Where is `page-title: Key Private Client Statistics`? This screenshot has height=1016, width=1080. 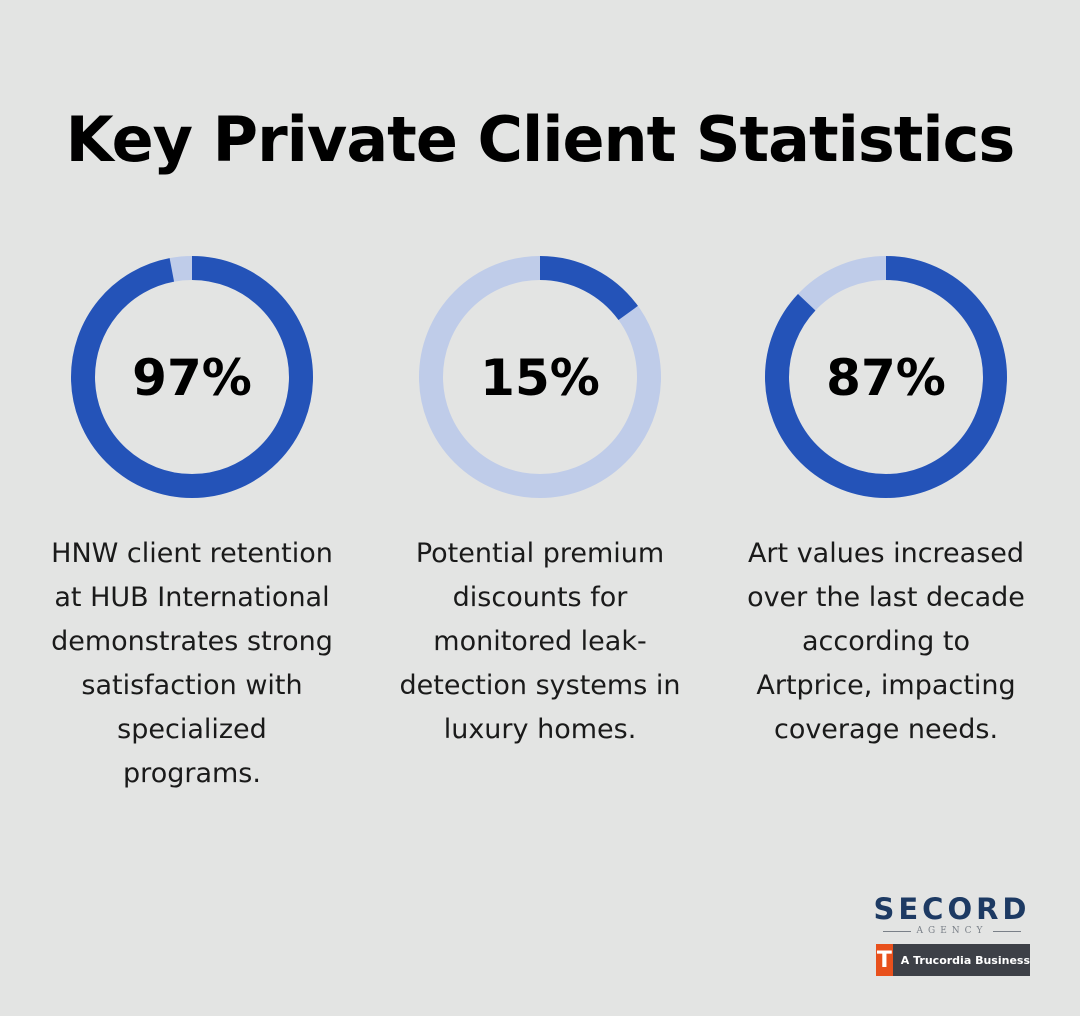
page-title: Key Private Client Statistics is located at coordinates (540, 139).